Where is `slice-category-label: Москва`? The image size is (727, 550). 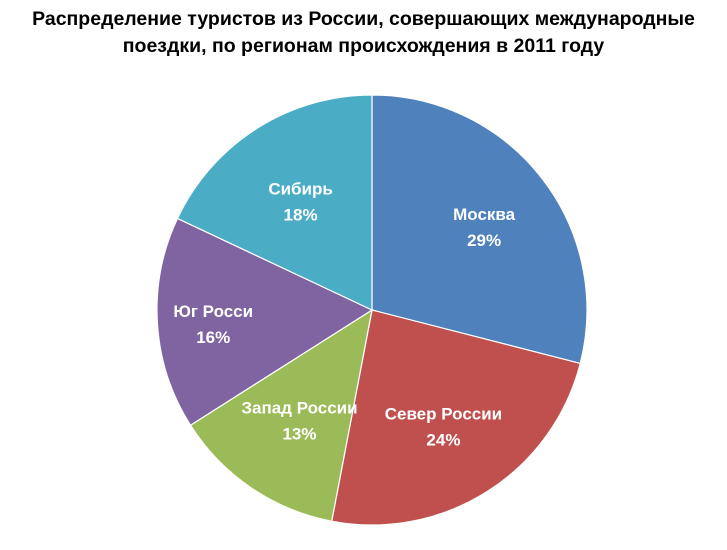
slice-category-label: Москва is located at coordinates (484, 214).